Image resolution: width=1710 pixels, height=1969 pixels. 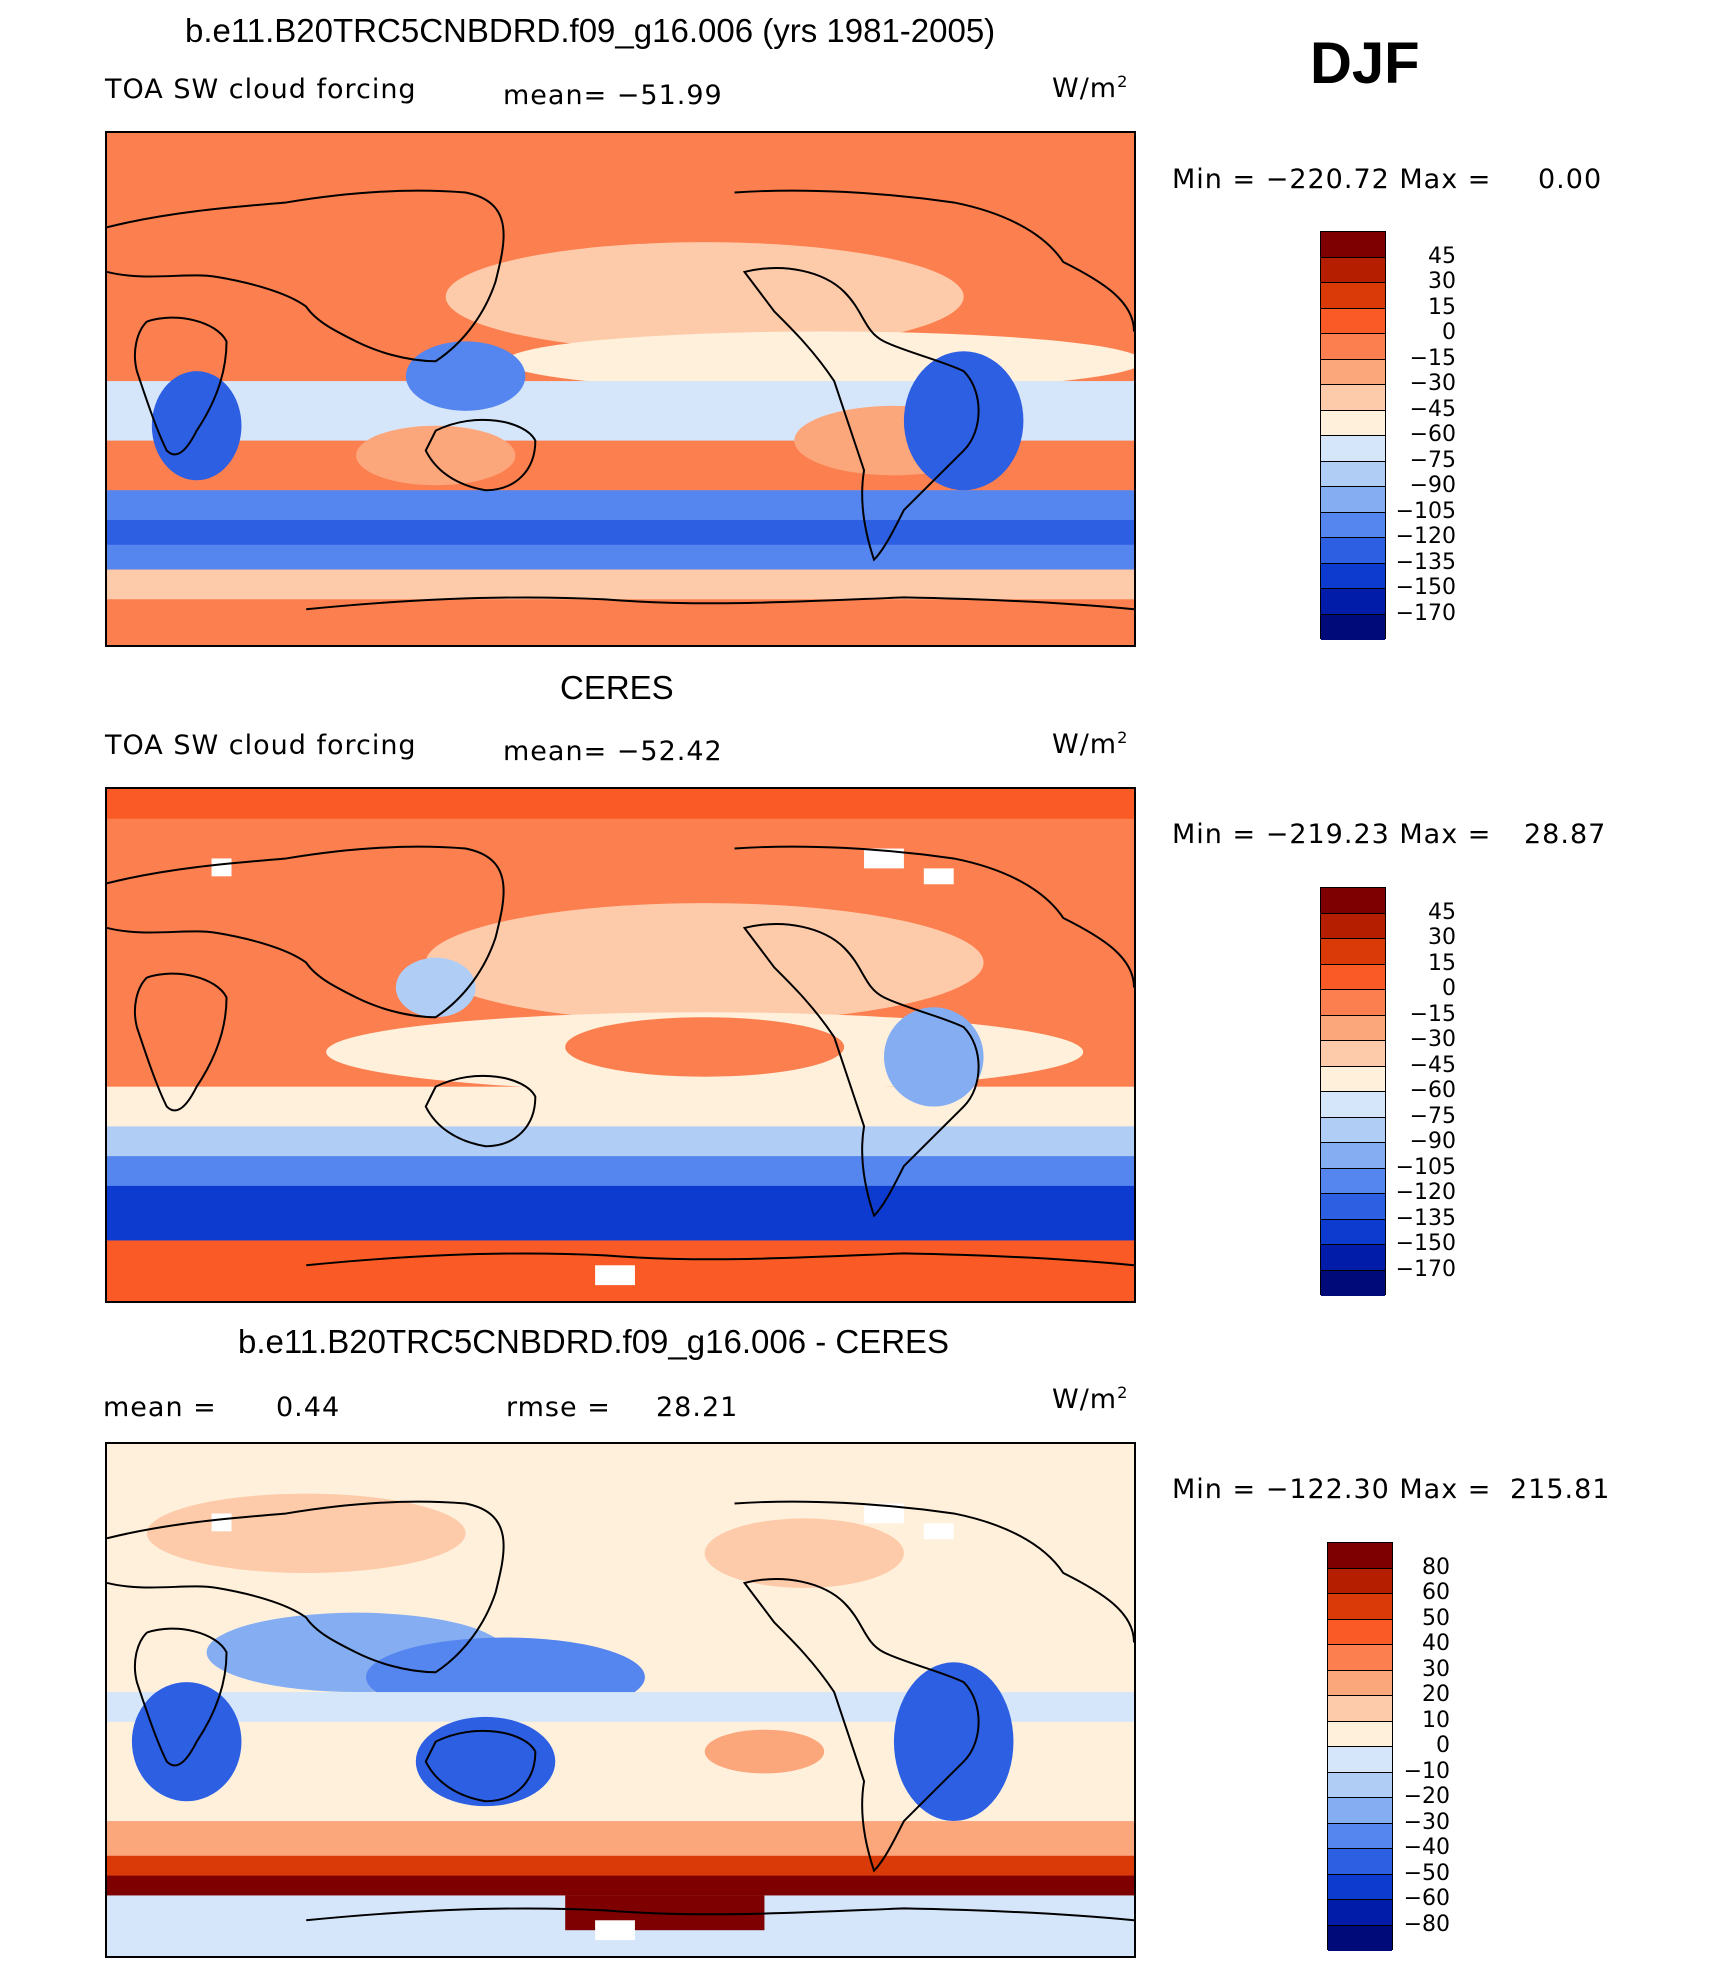 What do you see at coordinates (1426, 1822) in the screenshot?
I see `tick-label: −30` at bounding box center [1426, 1822].